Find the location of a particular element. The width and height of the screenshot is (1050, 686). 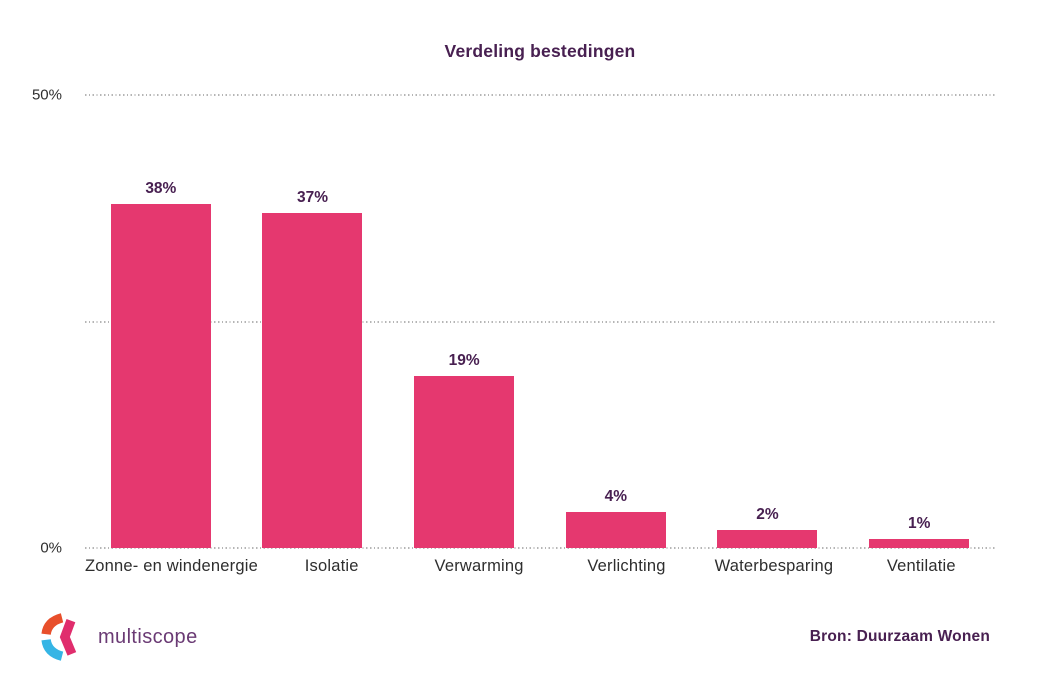

multiscope-logo-icon is located at coordinates (59, 637).